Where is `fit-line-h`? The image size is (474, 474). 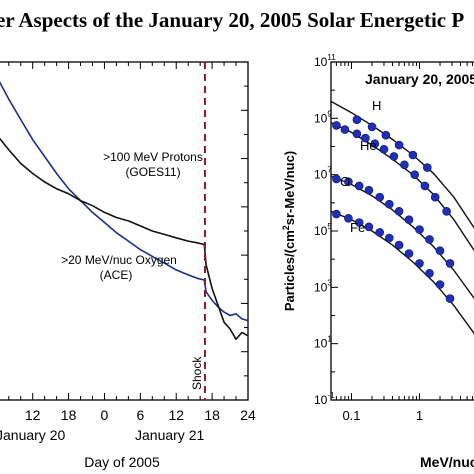 fit-line-h is located at coordinates (402, 164).